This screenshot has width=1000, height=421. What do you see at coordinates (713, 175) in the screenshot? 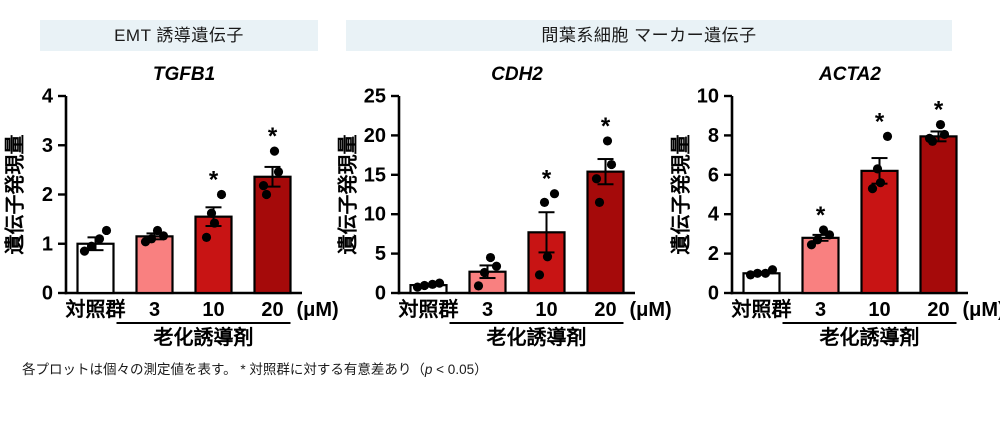
I see `svg-text: 6` at bounding box center [713, 175].